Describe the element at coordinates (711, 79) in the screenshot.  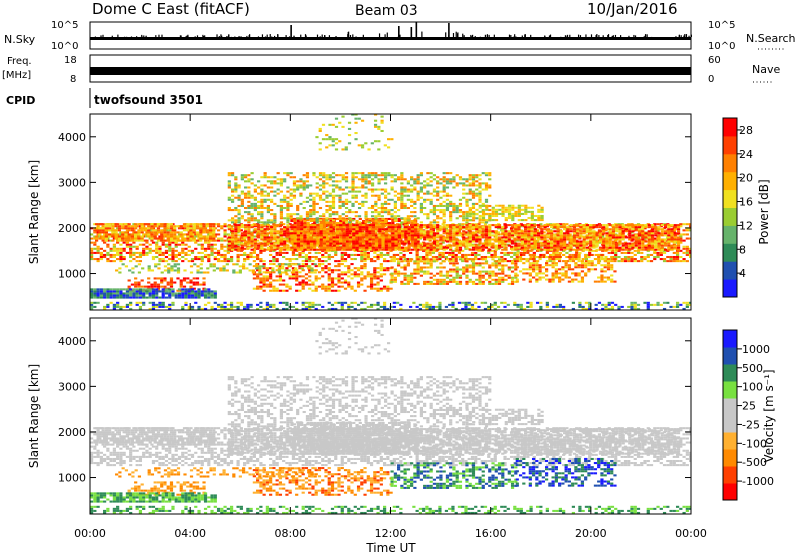
I see `nave-tick-bottom: 0` at that location.